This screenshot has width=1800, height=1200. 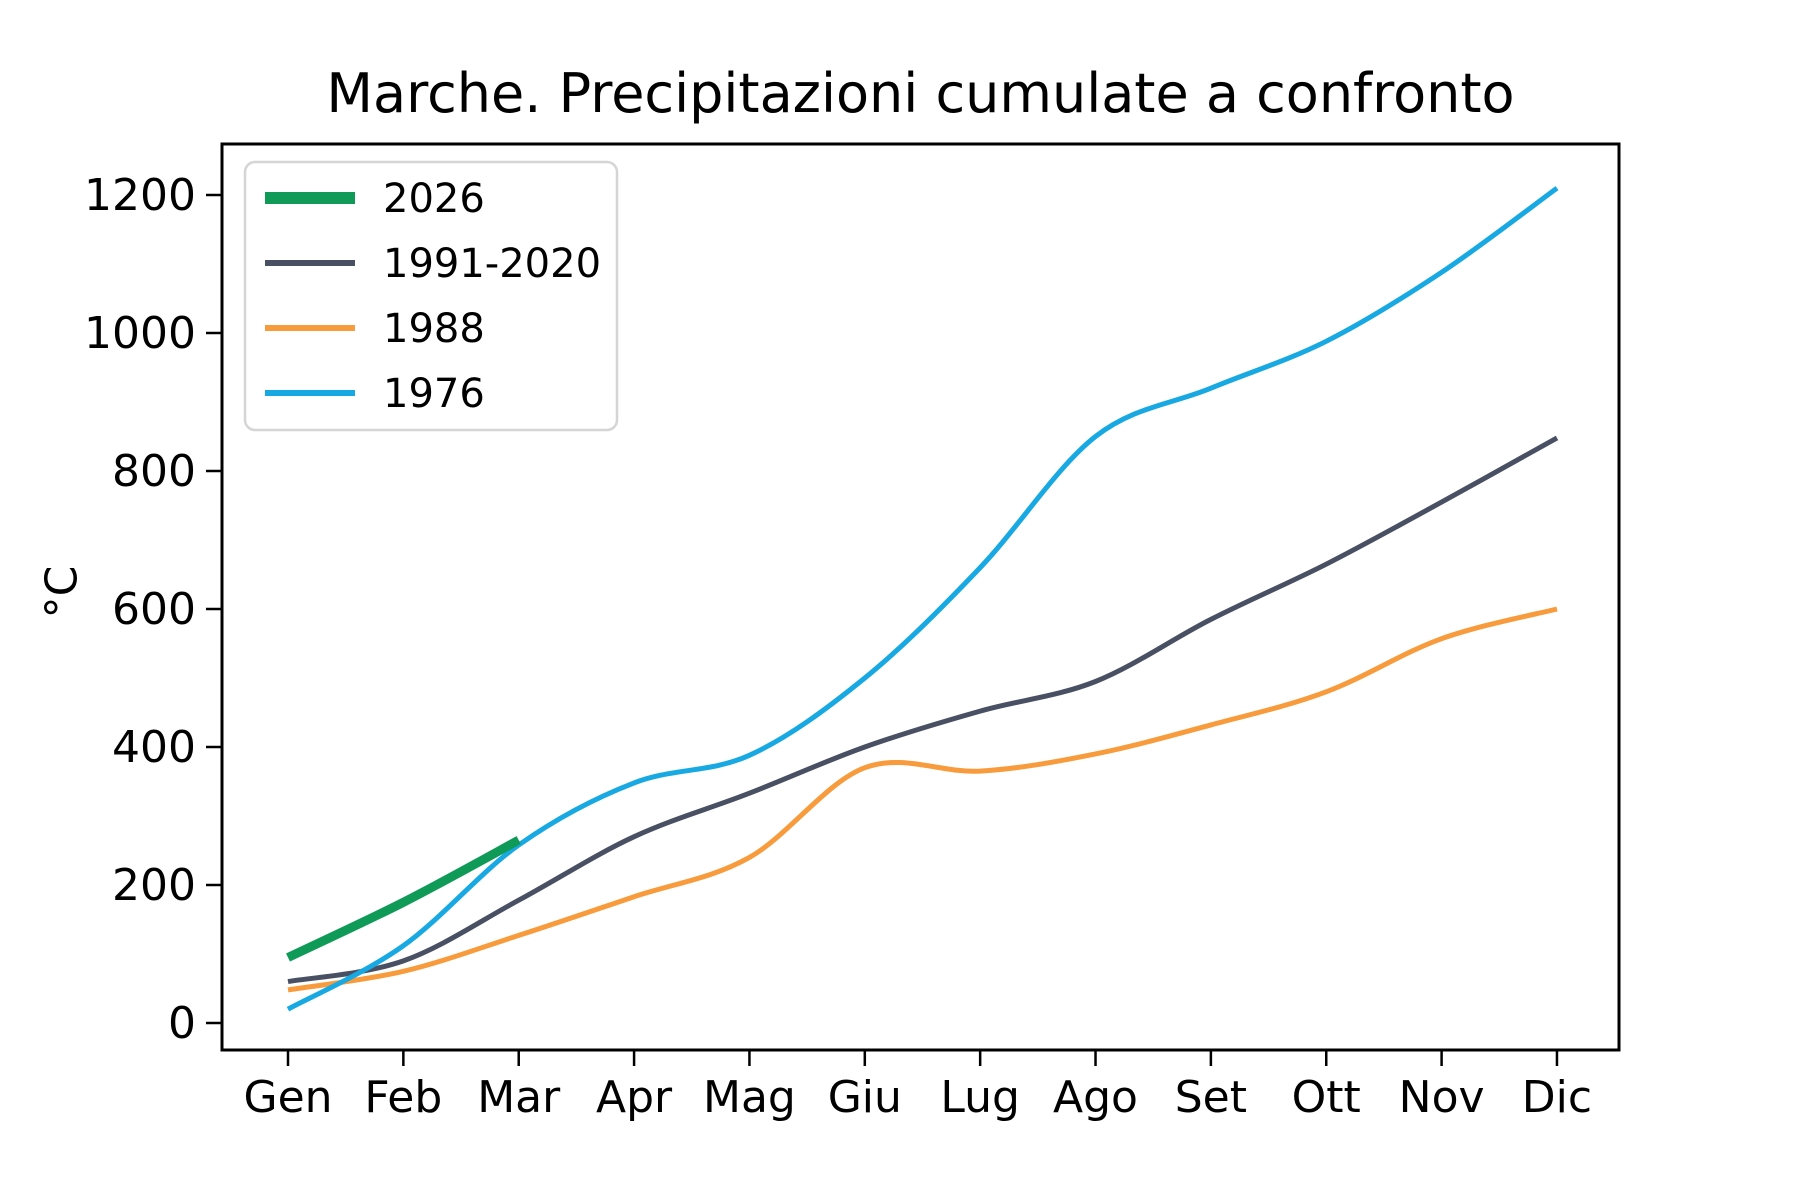 What do you see at coordinates (634, 1097) in the screenshot?
I see `x-tick-label: Apr` at bounding box center [634, 1097].